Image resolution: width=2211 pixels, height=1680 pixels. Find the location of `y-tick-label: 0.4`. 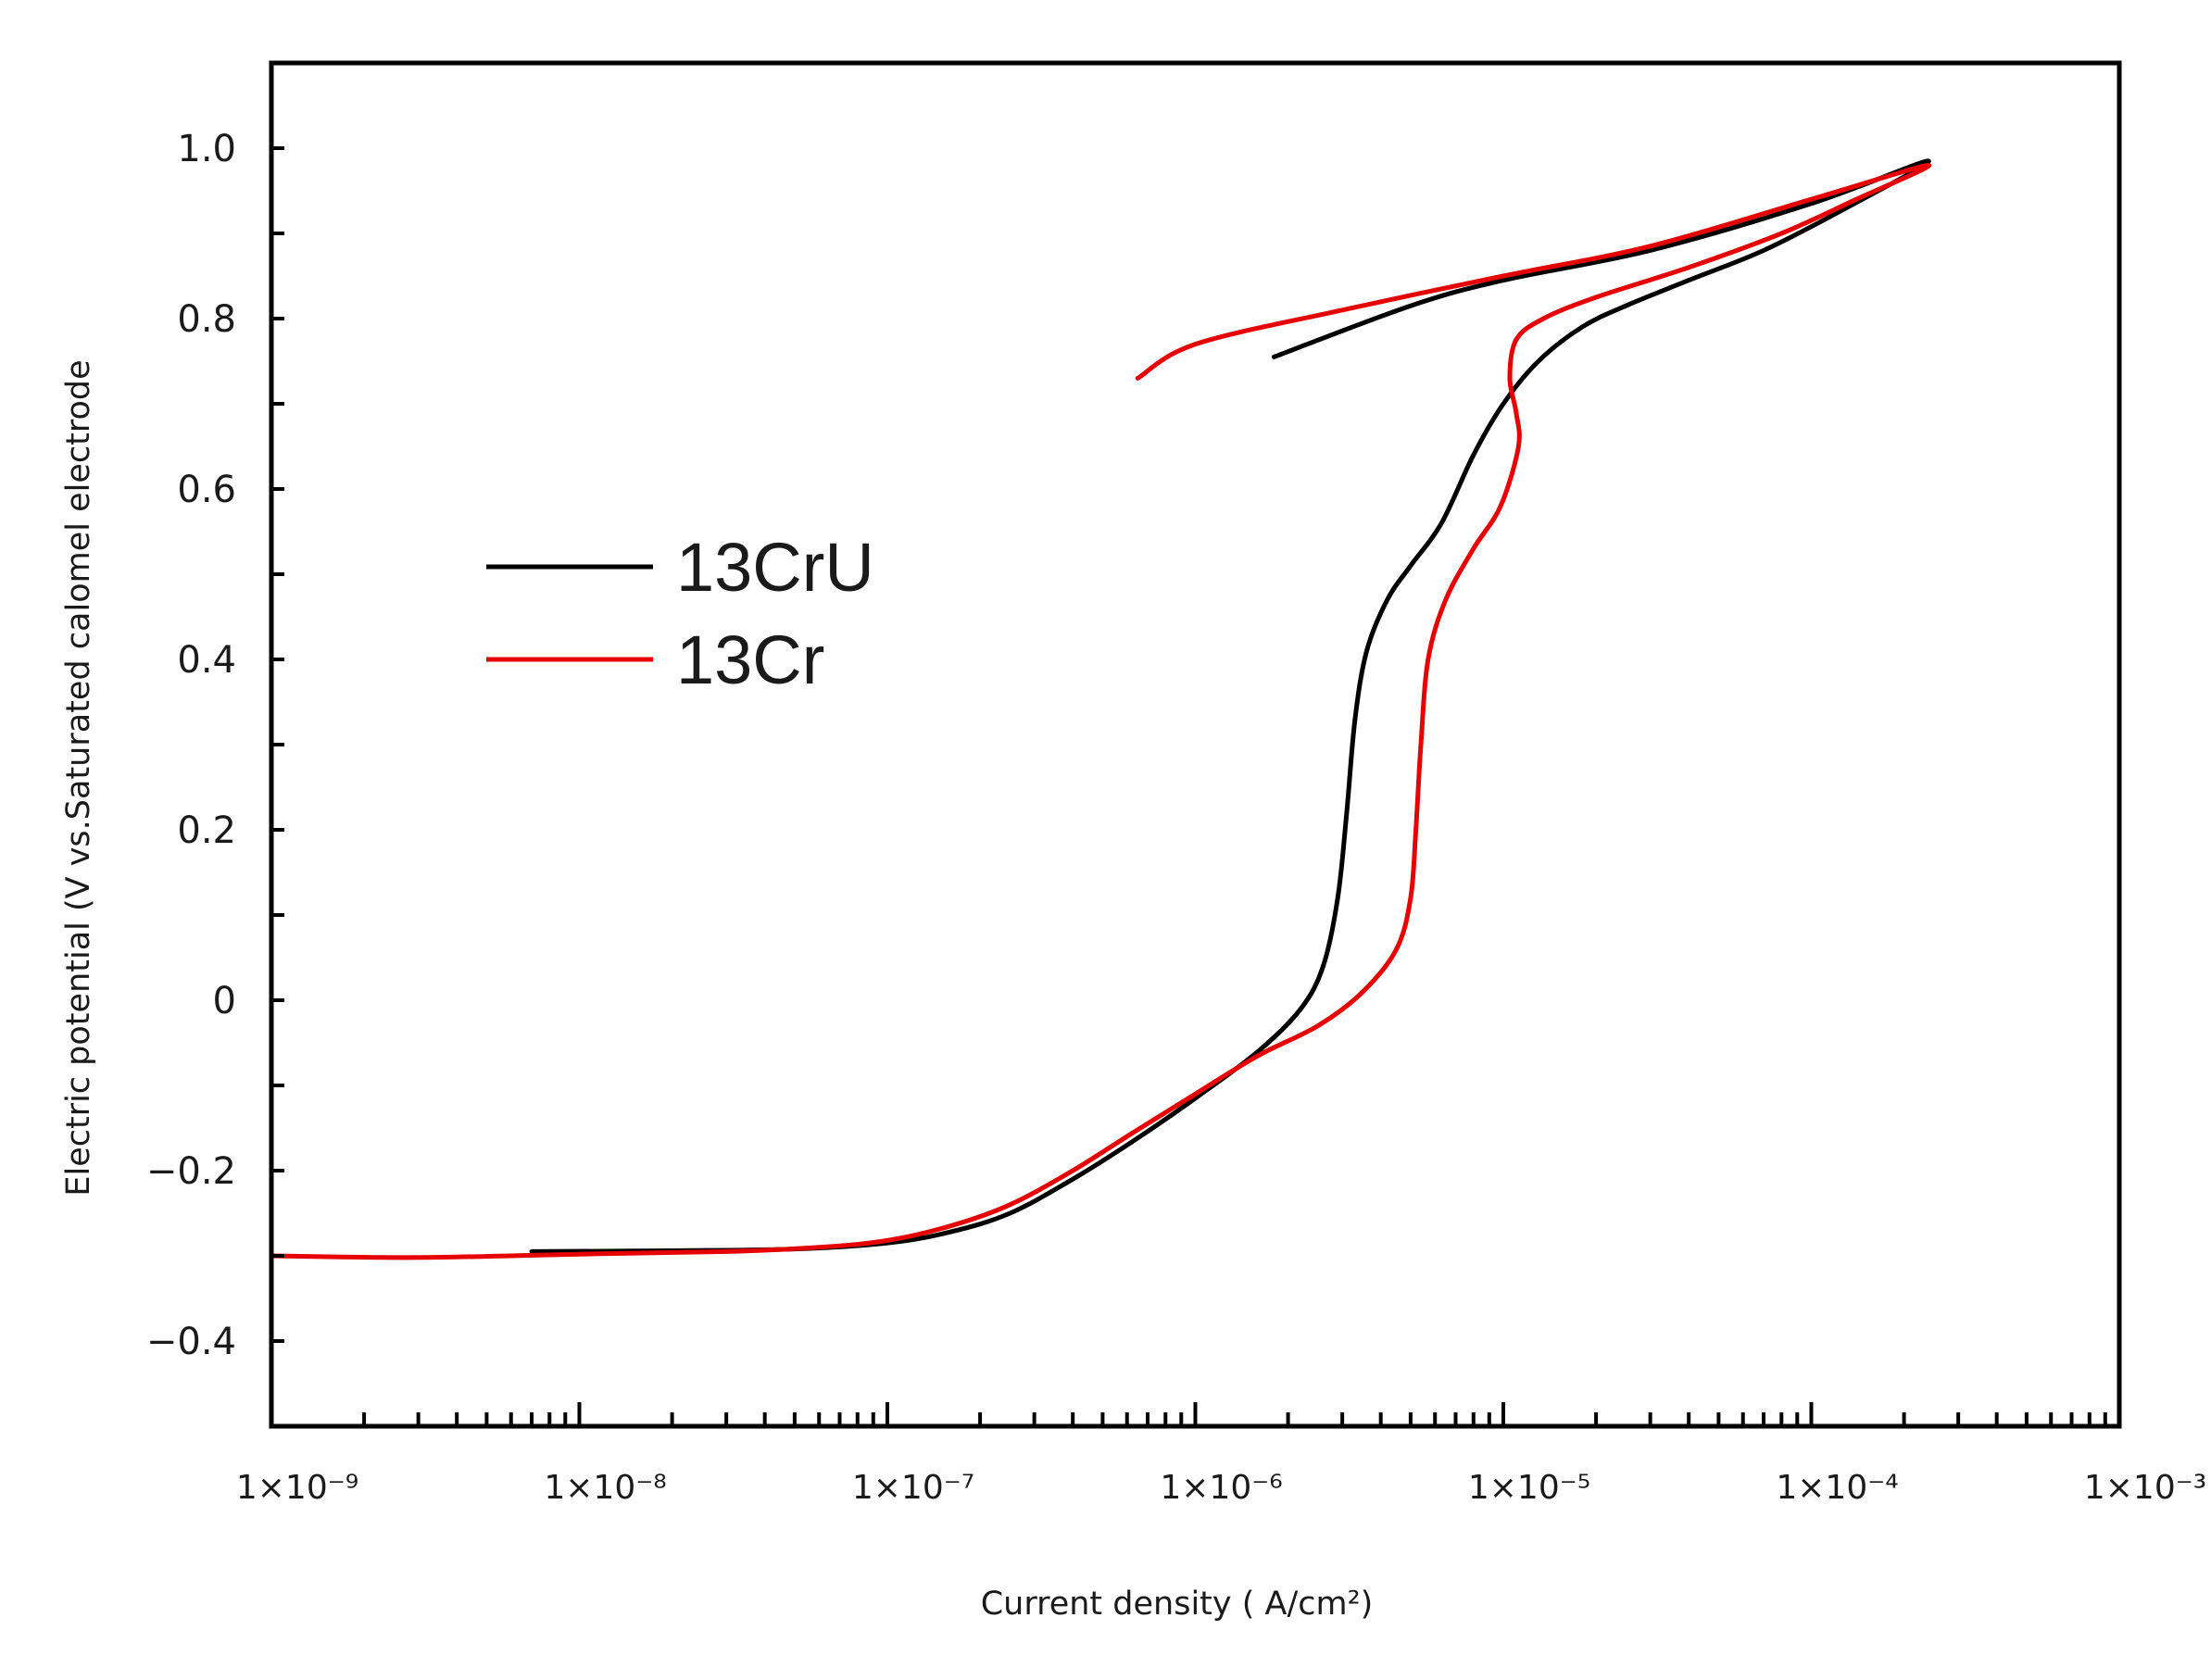

y-tick-label: 0.4 is located at coordinates (206, 660).